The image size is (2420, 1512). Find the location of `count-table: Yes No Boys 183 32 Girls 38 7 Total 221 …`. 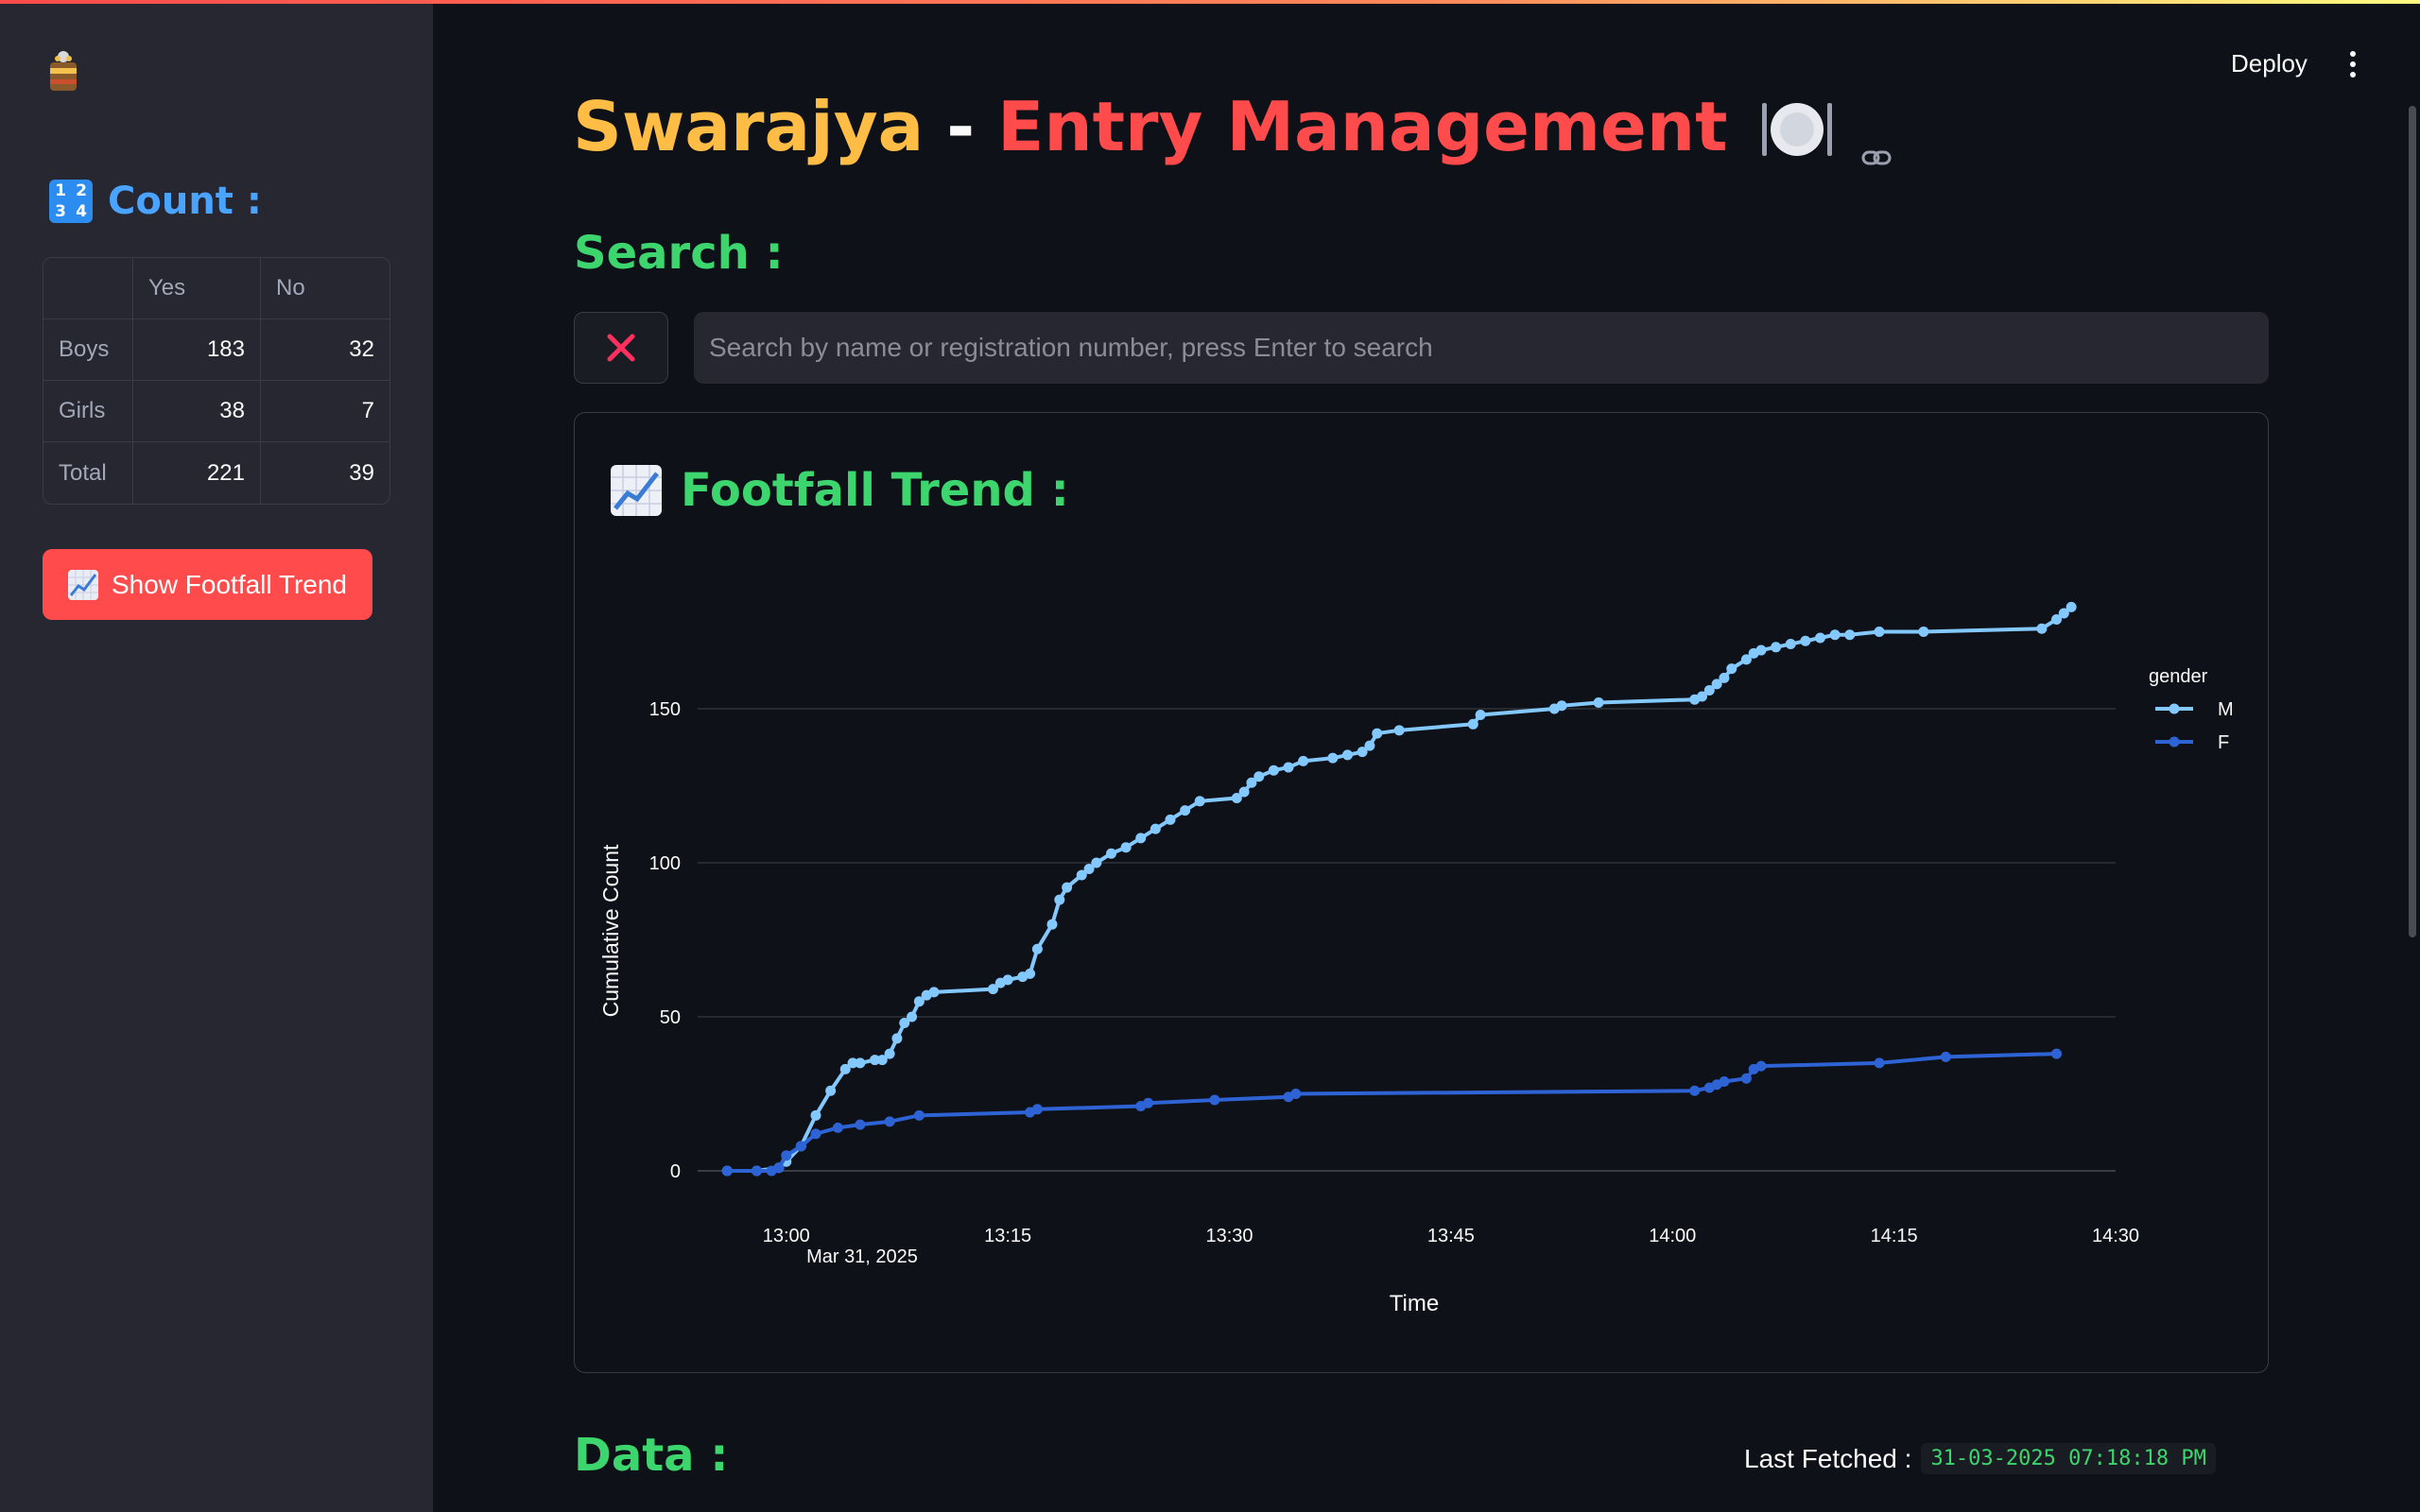

count-table: Yes No Boys 183 32 Girls 38 7 Total 221 … is located at coordinates (217, 381).